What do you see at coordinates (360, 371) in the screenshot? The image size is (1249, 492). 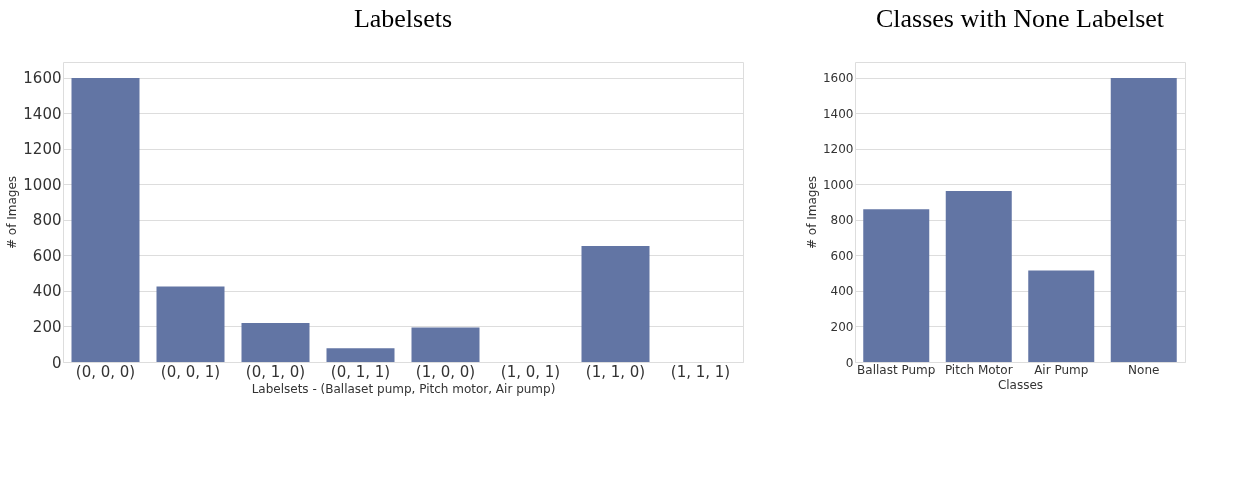 I see `x-tick-label: (0, 1, 1)` at bounding box center [360, 371].